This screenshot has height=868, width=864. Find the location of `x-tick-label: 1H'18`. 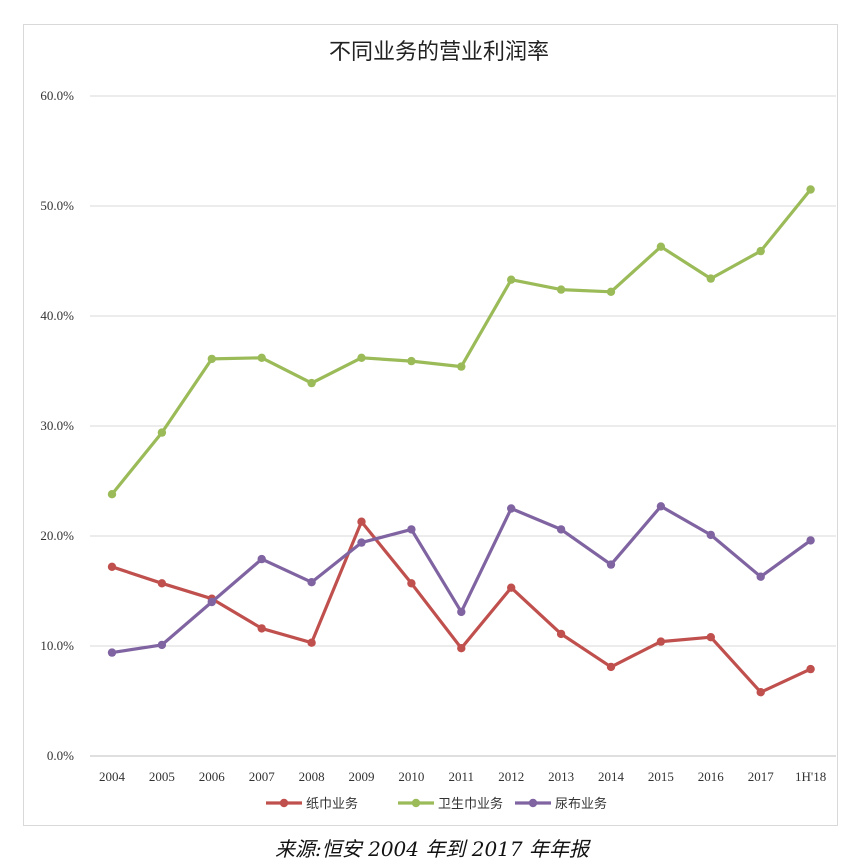

x-tick-label: 1H'18 is located at coordinates (810, 776).